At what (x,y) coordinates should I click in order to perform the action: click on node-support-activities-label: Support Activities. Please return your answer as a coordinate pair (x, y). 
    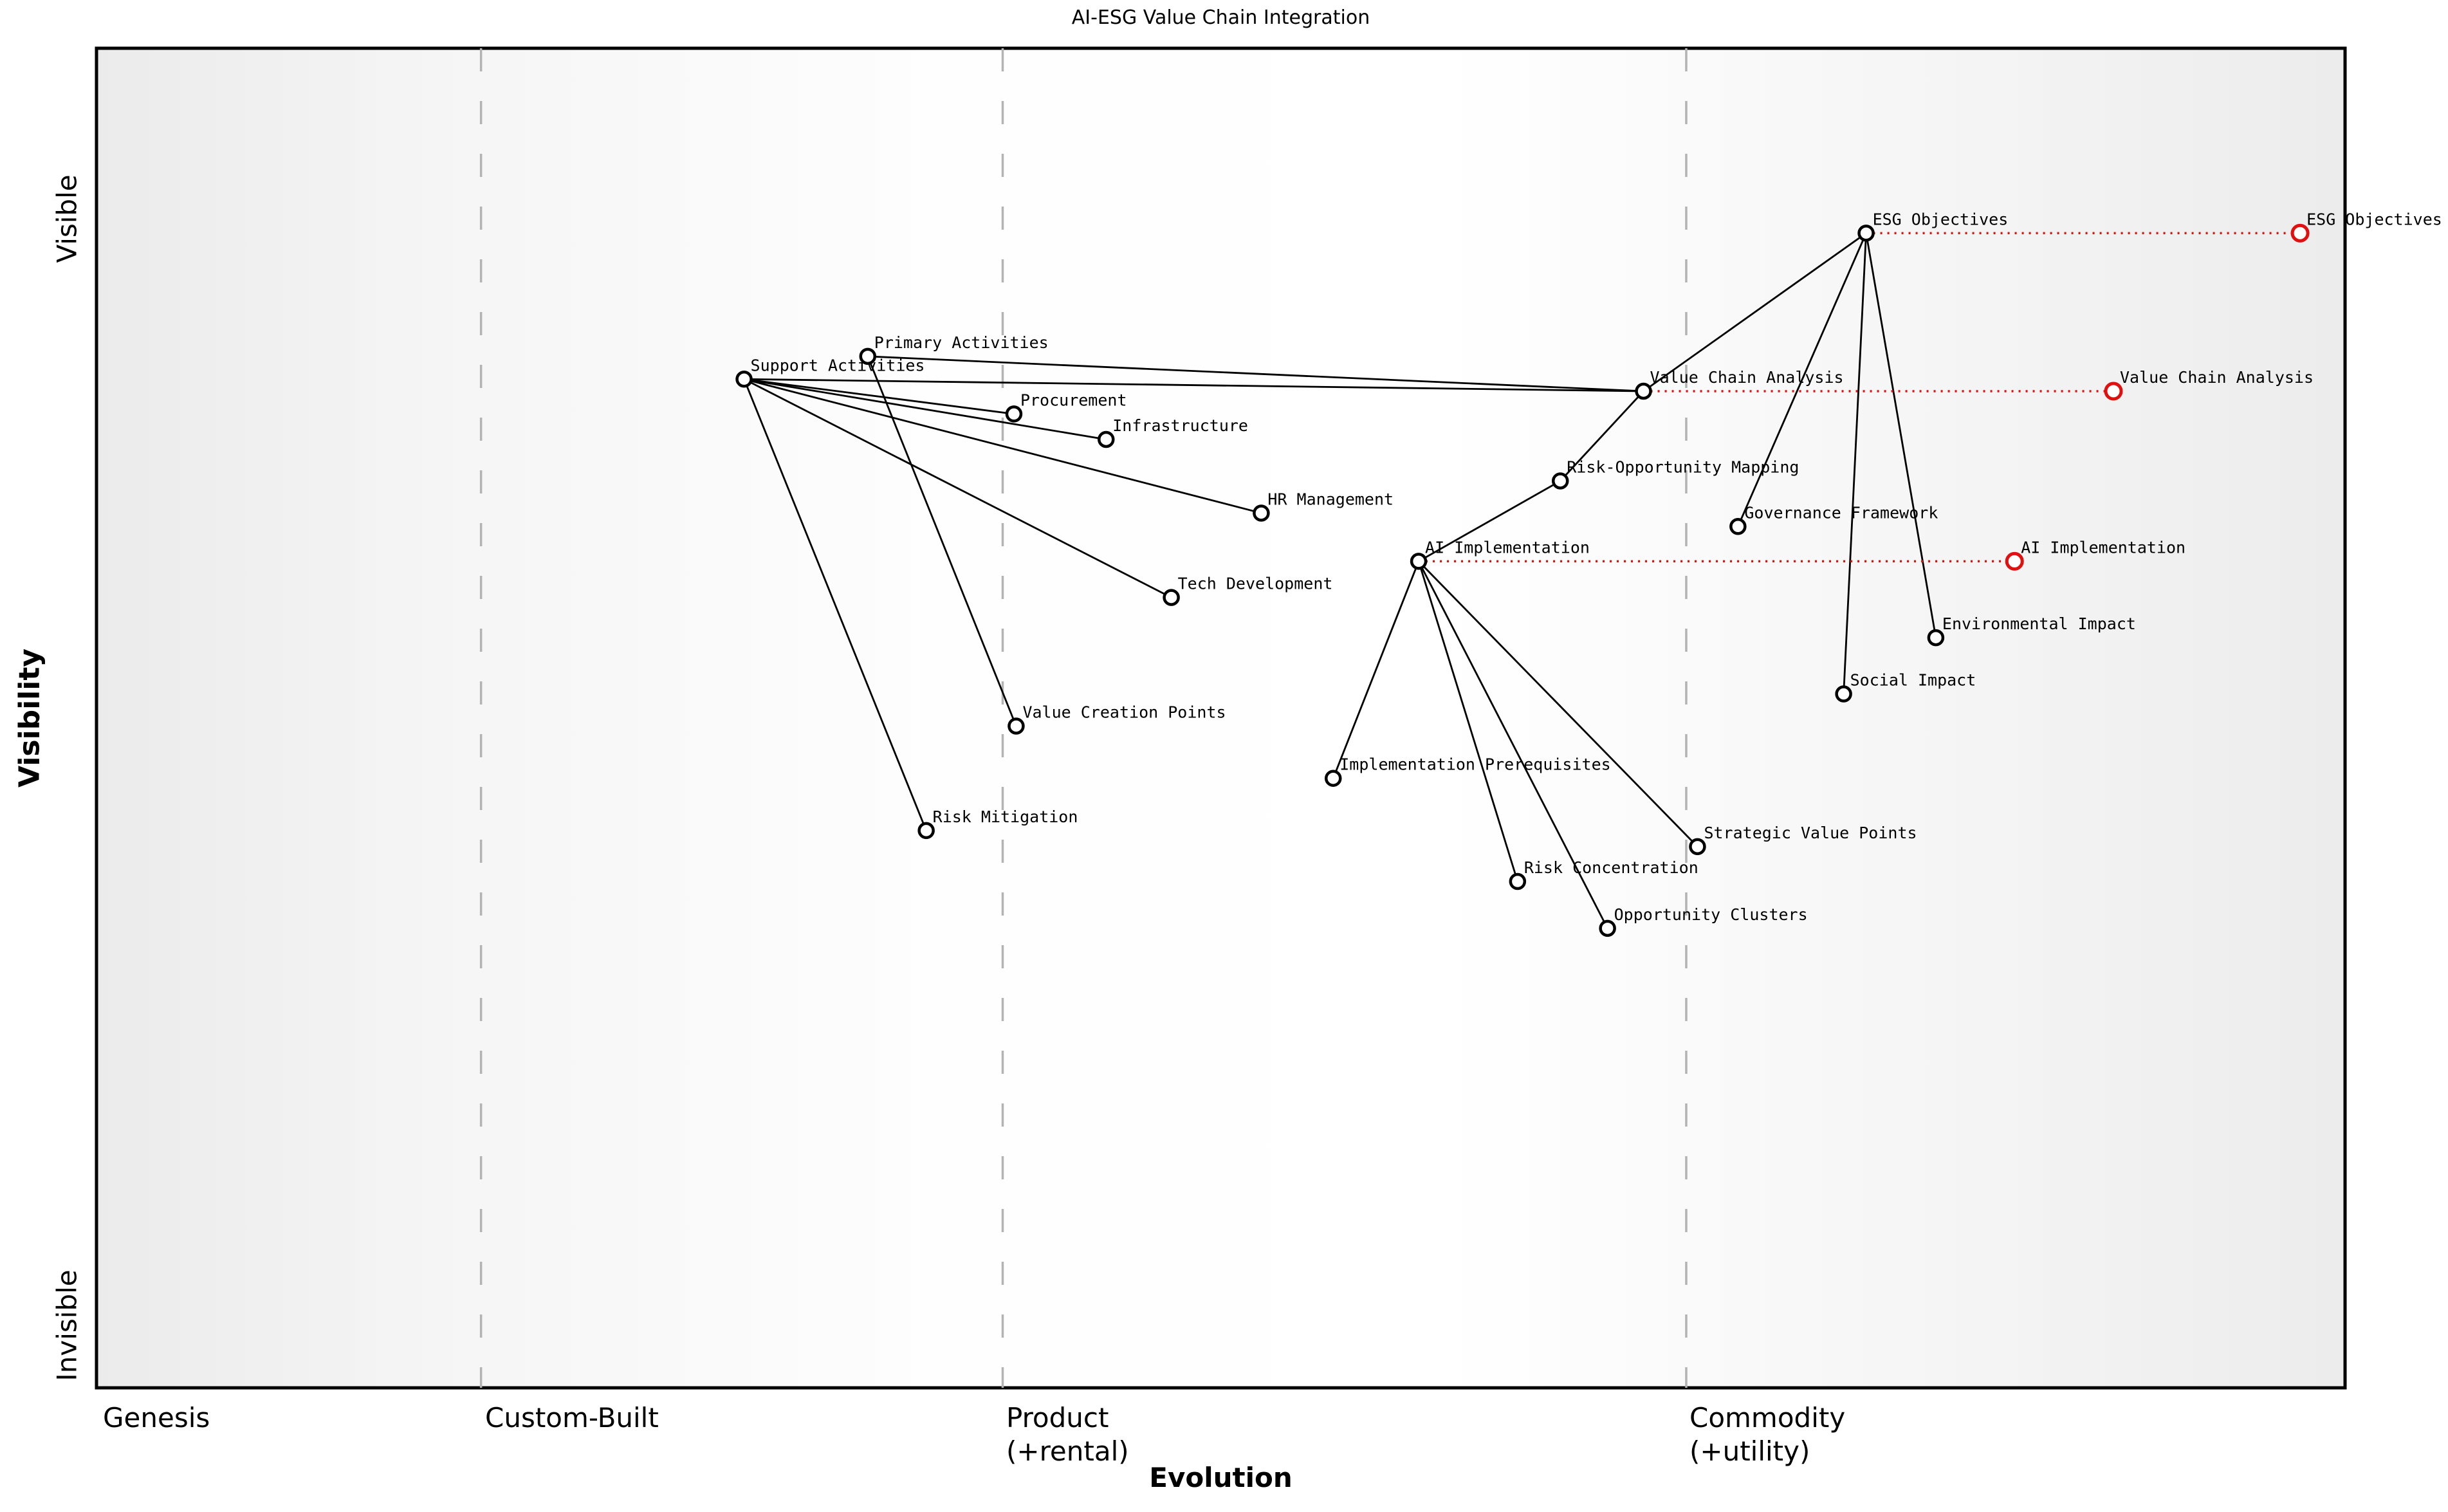
    Looking at the image, I should click on (838, 365).